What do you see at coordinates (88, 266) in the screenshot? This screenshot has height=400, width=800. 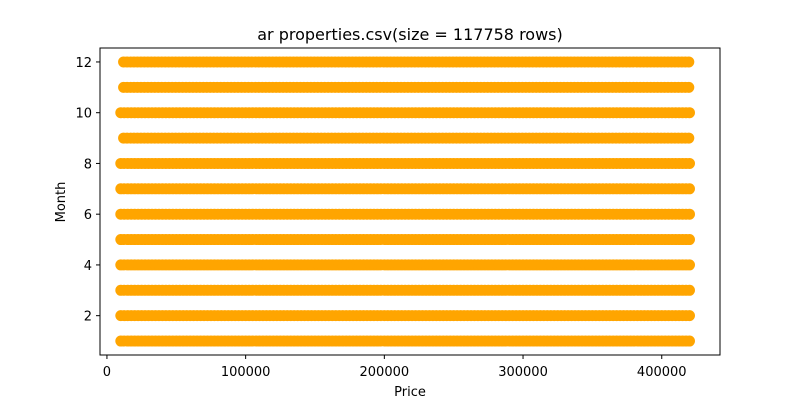 I see `y-tick-label: 4` at bounding box center [88, 266].